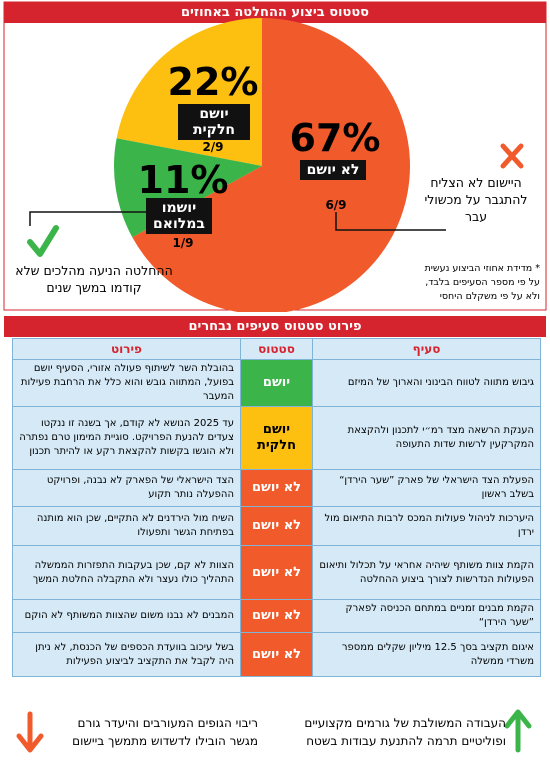  What do you see at coordinates (214, 122) in the screenshot?
I see `category-label: יושם חלקית` at bounding box center [214, 122].